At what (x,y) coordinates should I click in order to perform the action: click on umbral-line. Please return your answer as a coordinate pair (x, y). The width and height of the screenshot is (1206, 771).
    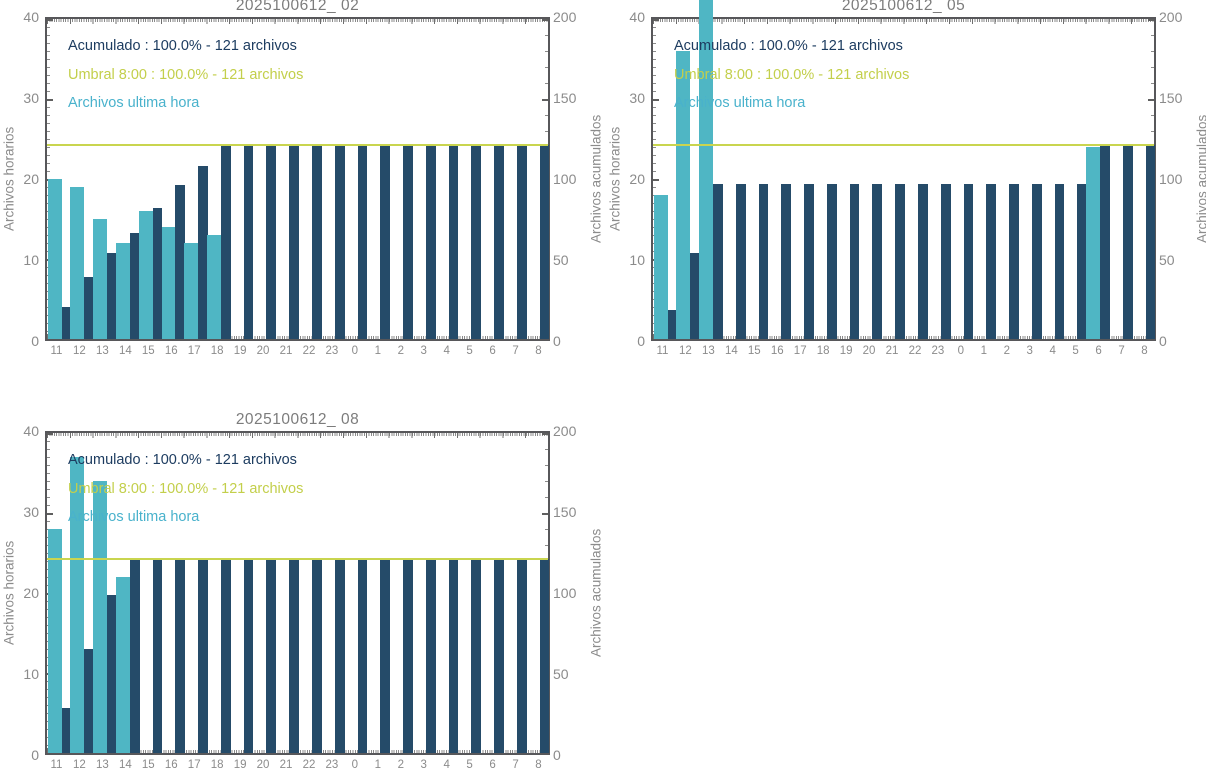
    Looking at the image, I should click on (297, 559).